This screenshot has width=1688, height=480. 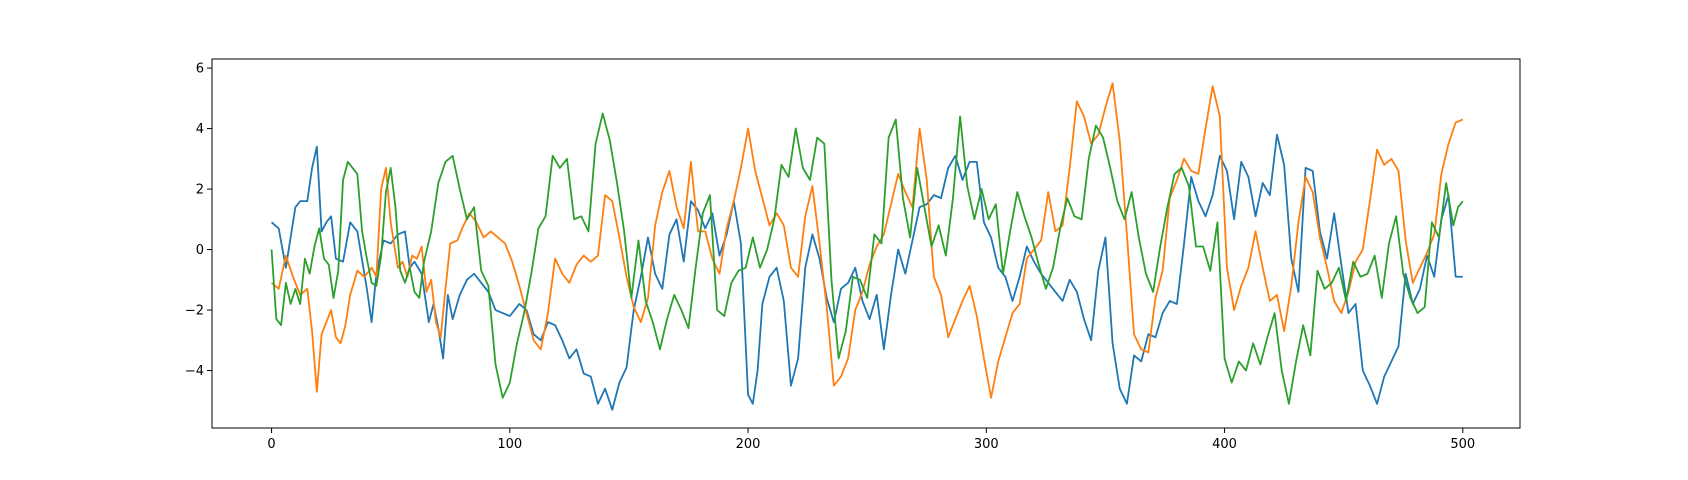 What do you see at coordinates (986, 444) in the screenshot?
I see `x-tick-label: 300` at bounding box center [986, 444].